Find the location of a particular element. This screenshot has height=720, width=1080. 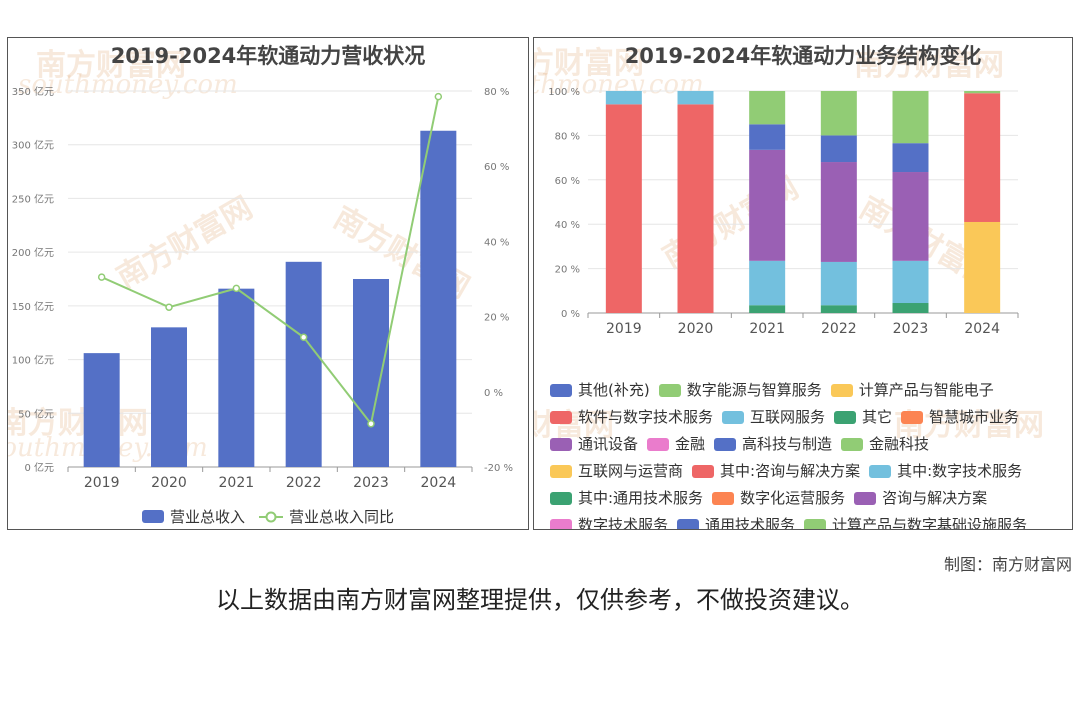

legend-item: 软件与数字技术服务 is located at coordinates (631, 417).